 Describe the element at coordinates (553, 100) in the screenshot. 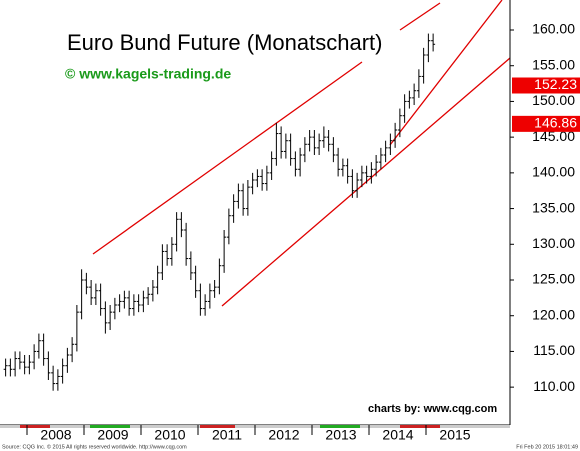

I see `y-tick-label: 150.00` at that location.